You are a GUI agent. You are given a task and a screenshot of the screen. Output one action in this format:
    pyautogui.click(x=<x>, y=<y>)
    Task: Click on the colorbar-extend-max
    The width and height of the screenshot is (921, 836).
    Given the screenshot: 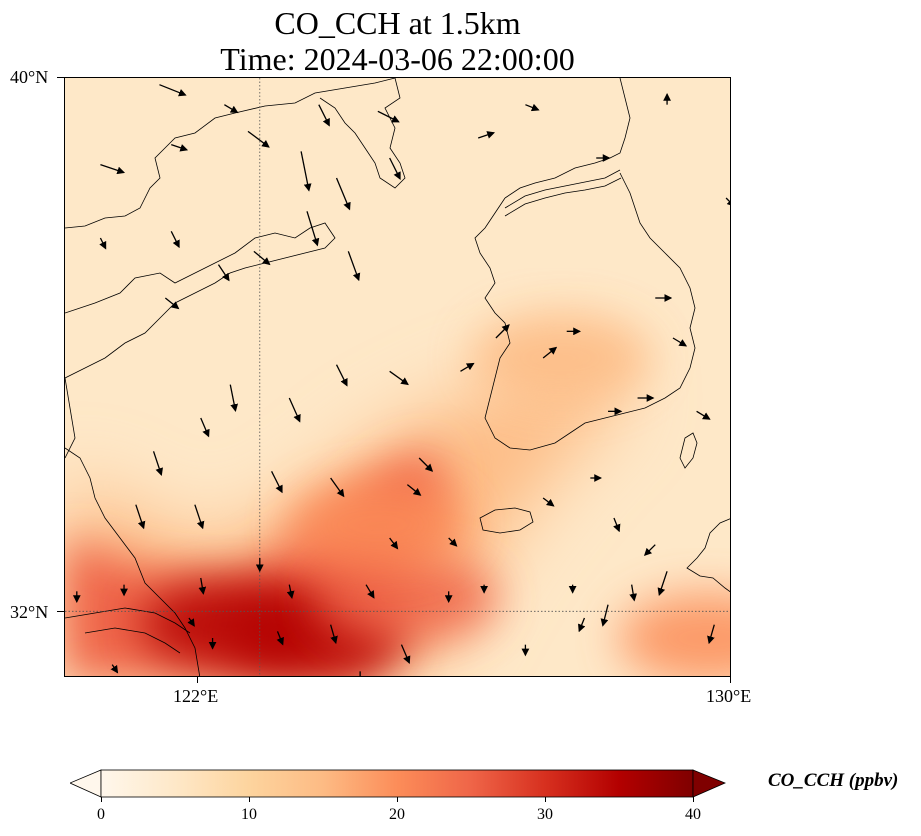 What is the action you would take?
    pyautogui.click(x=709, y=783)
    